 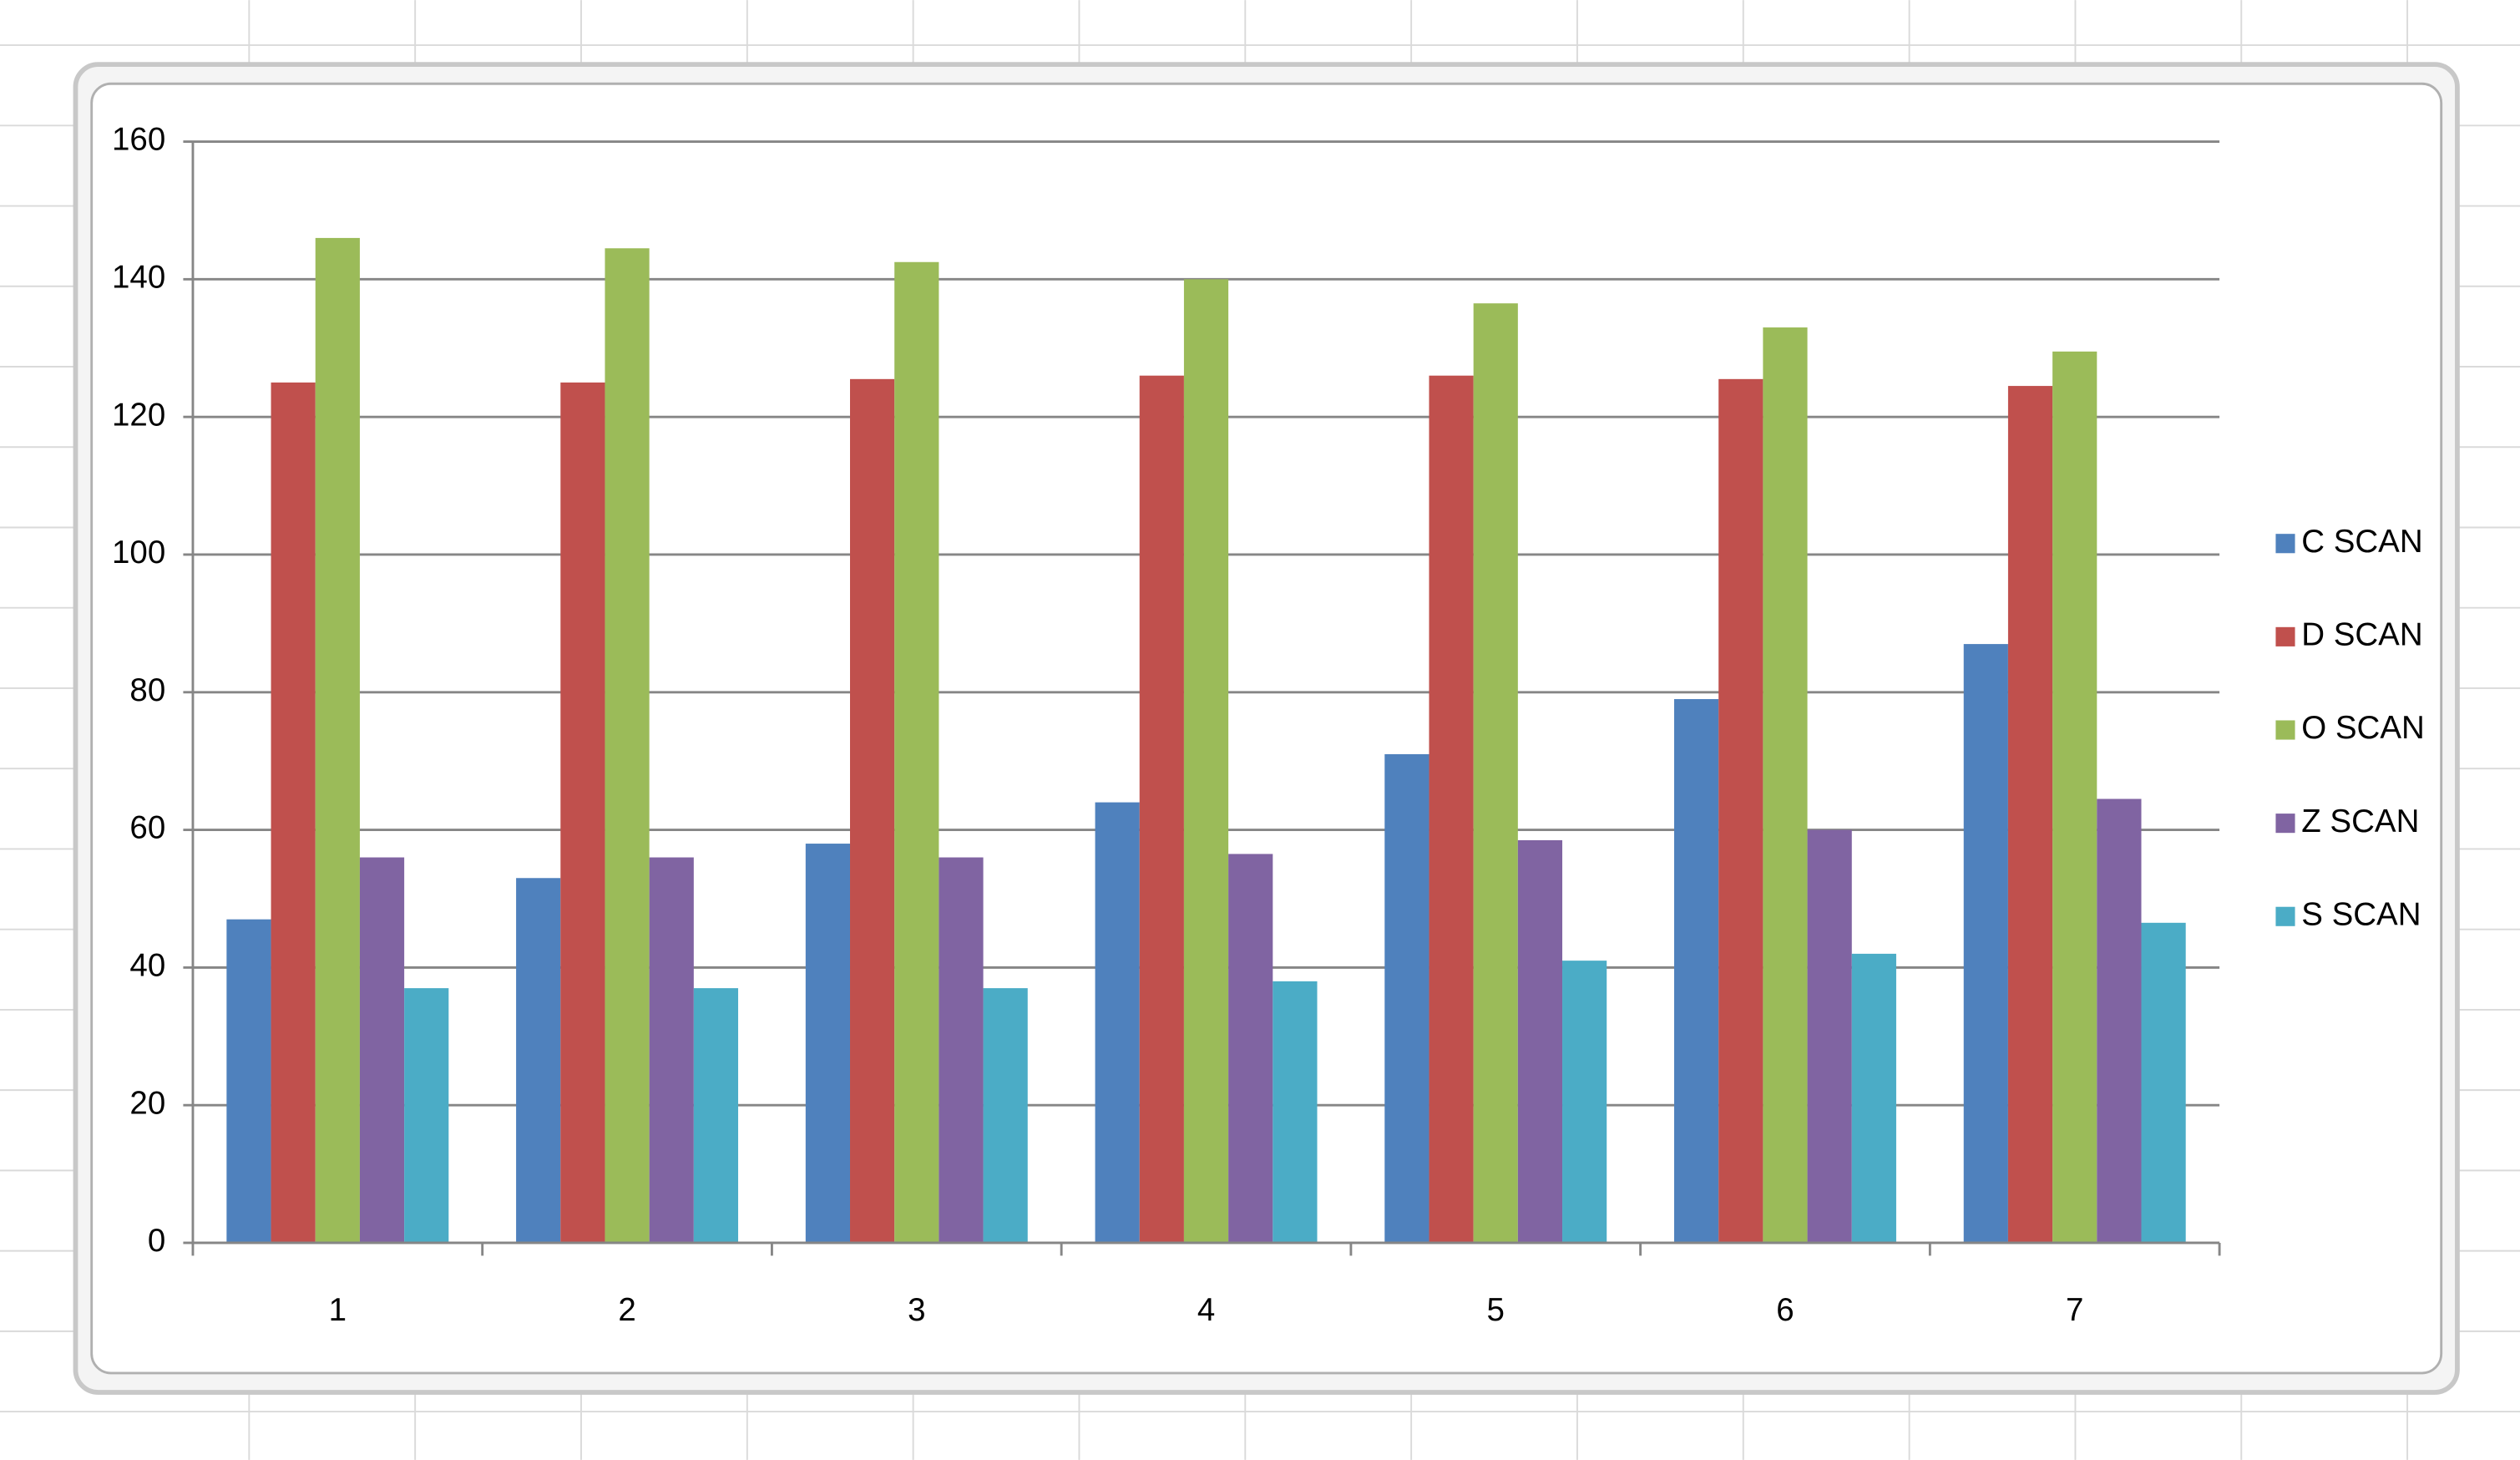 I want to click on y-tick-label: 100, so click(x=138, y=552).